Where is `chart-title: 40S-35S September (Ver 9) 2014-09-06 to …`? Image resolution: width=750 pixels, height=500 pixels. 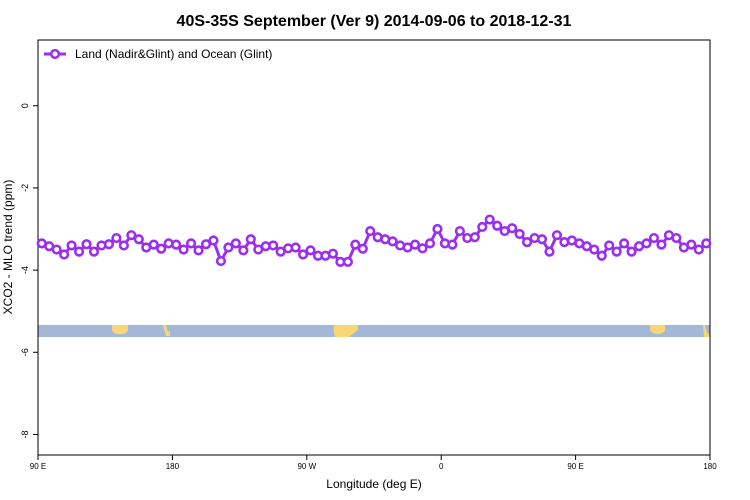
chart-title: 40S-35S September (Ver 9) 2014-09-06 to … is located at coordinates (374, 21).